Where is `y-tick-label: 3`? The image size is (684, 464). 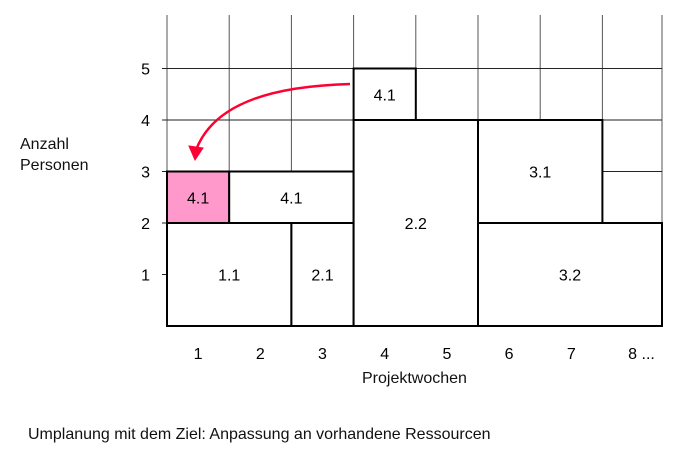
y-tick-label: 3 is located at coordinates (145, 173).